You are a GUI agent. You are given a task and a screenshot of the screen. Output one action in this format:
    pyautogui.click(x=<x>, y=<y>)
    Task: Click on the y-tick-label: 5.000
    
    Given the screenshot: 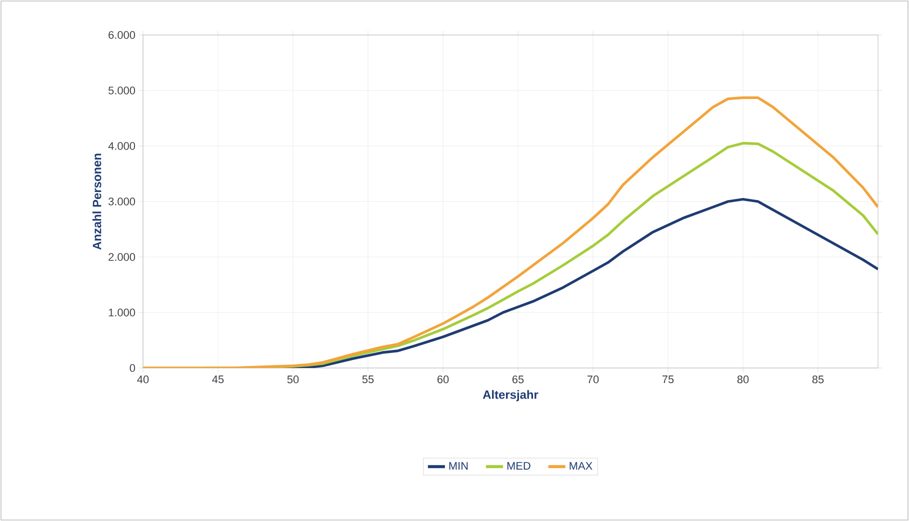 What is the action you would take?
    pyautogui.click(x=122, y=90)
    